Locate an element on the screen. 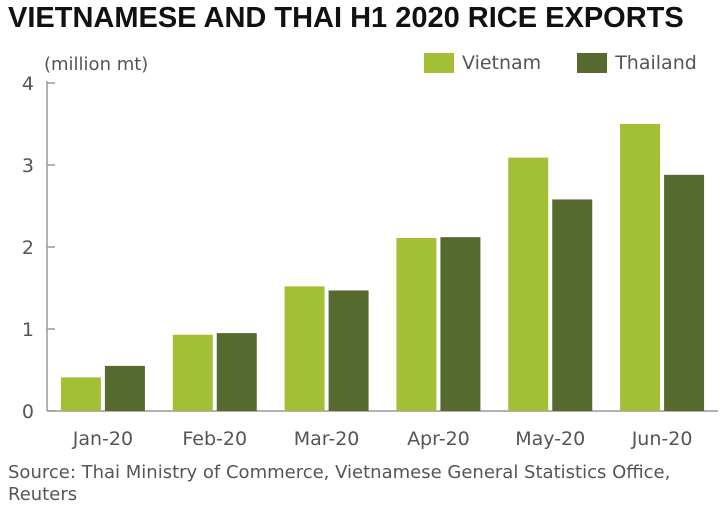  legend-label-thailand: Thailand is located at coordinates (656, 63).